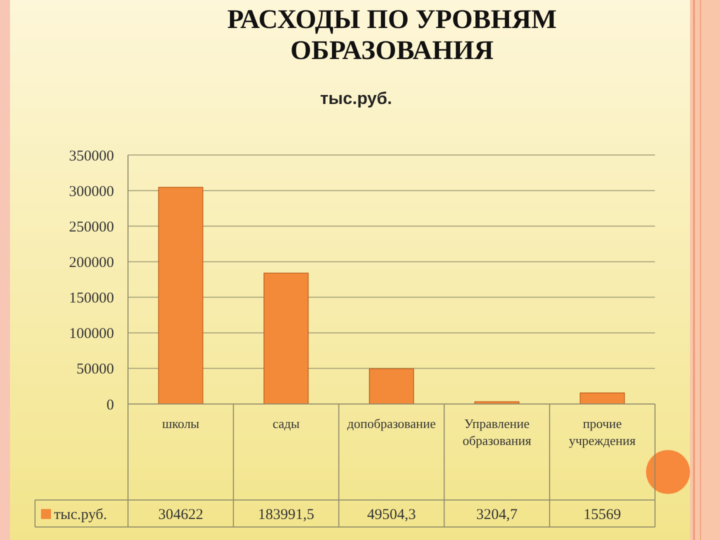 Image resolution: width=720 pixels, height=540 pixels. What do you see at coordinates (91, 298) in the screenshot?
I see `y-tick-label: 150000` at bounding box center [91, 298].